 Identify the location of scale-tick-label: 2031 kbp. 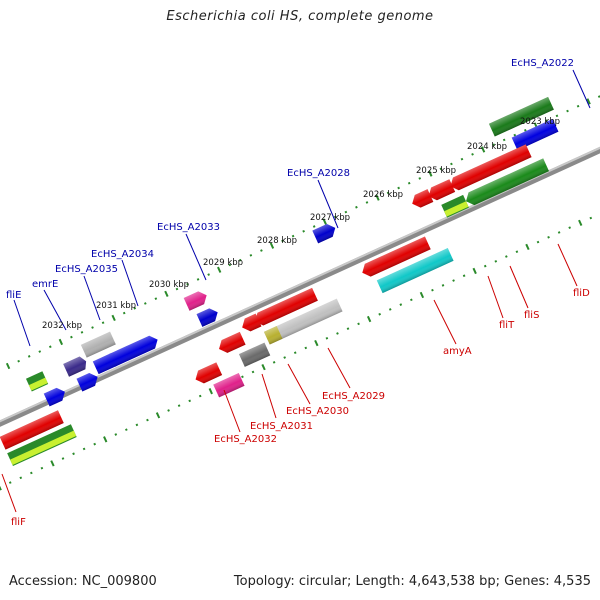
(116, 306).